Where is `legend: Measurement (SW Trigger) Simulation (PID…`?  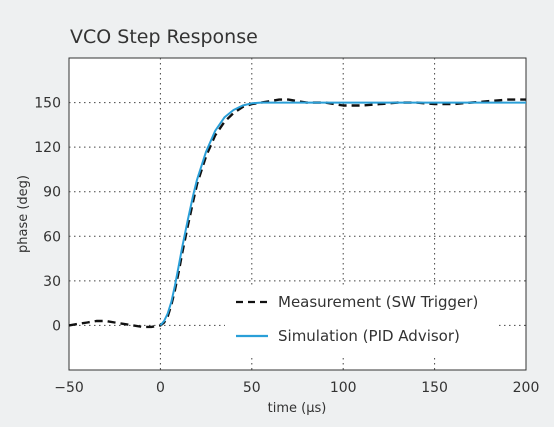
legend: Measurement (SW Trigger) Simulation (PID… is located at coordinates (361, 320).